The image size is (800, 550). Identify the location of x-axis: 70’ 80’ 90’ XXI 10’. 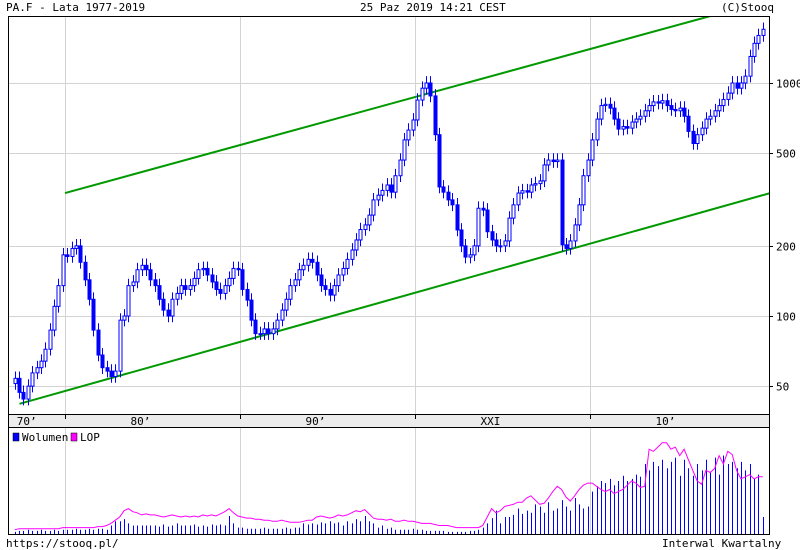
(346, 421).